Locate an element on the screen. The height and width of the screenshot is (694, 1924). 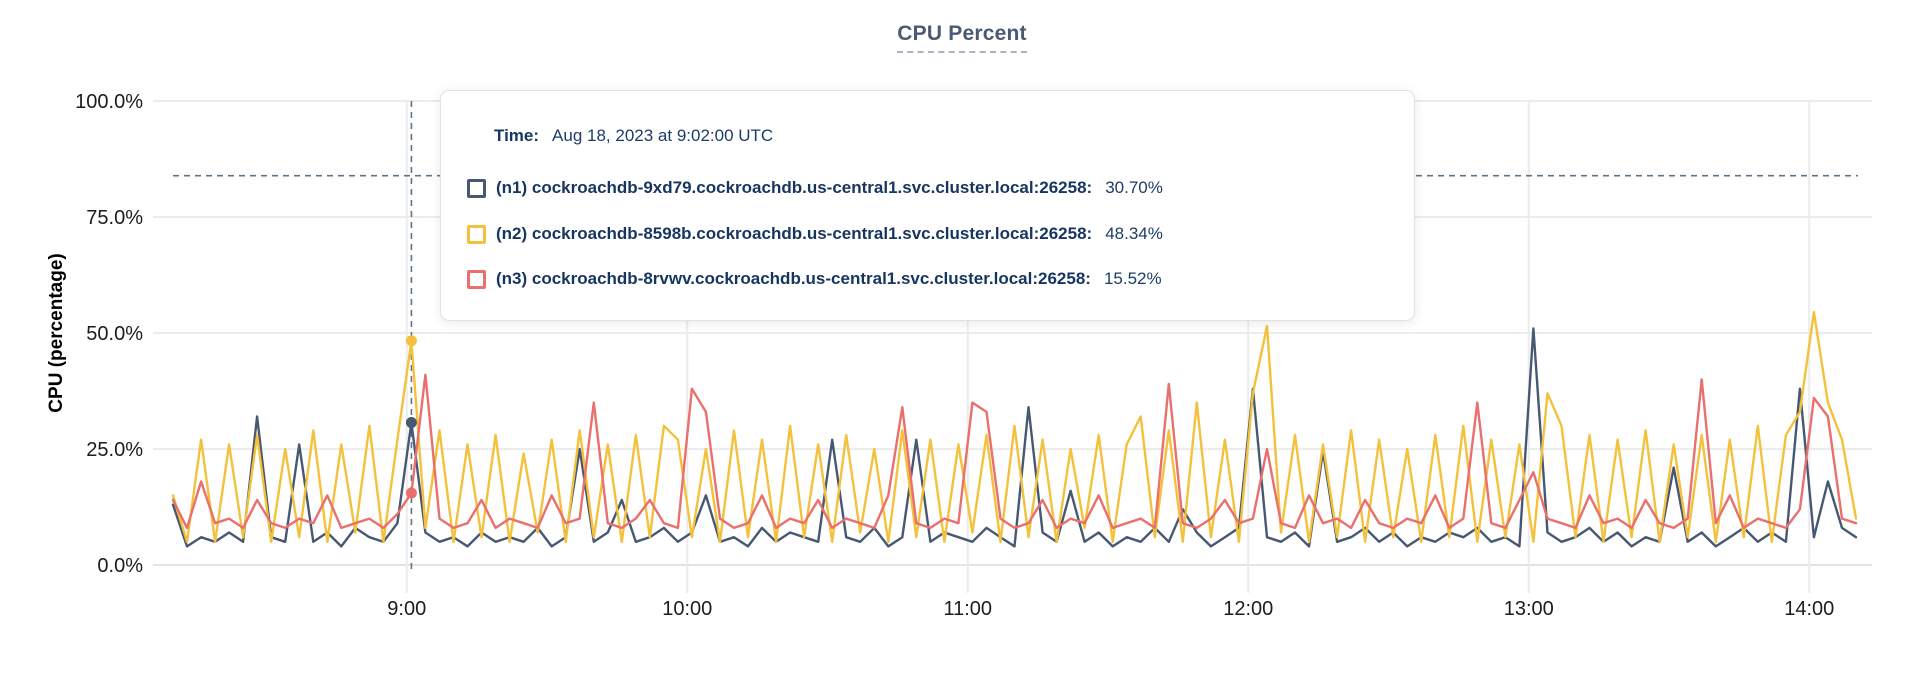
svg-text: 12:00 is located at coordinates (1248, 609).